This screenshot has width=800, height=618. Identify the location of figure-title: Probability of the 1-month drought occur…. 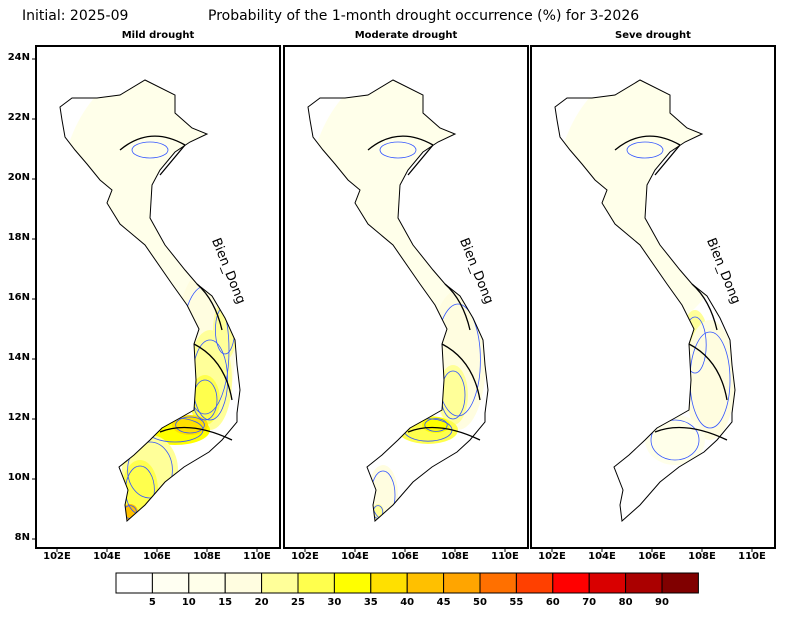
(424, 16).